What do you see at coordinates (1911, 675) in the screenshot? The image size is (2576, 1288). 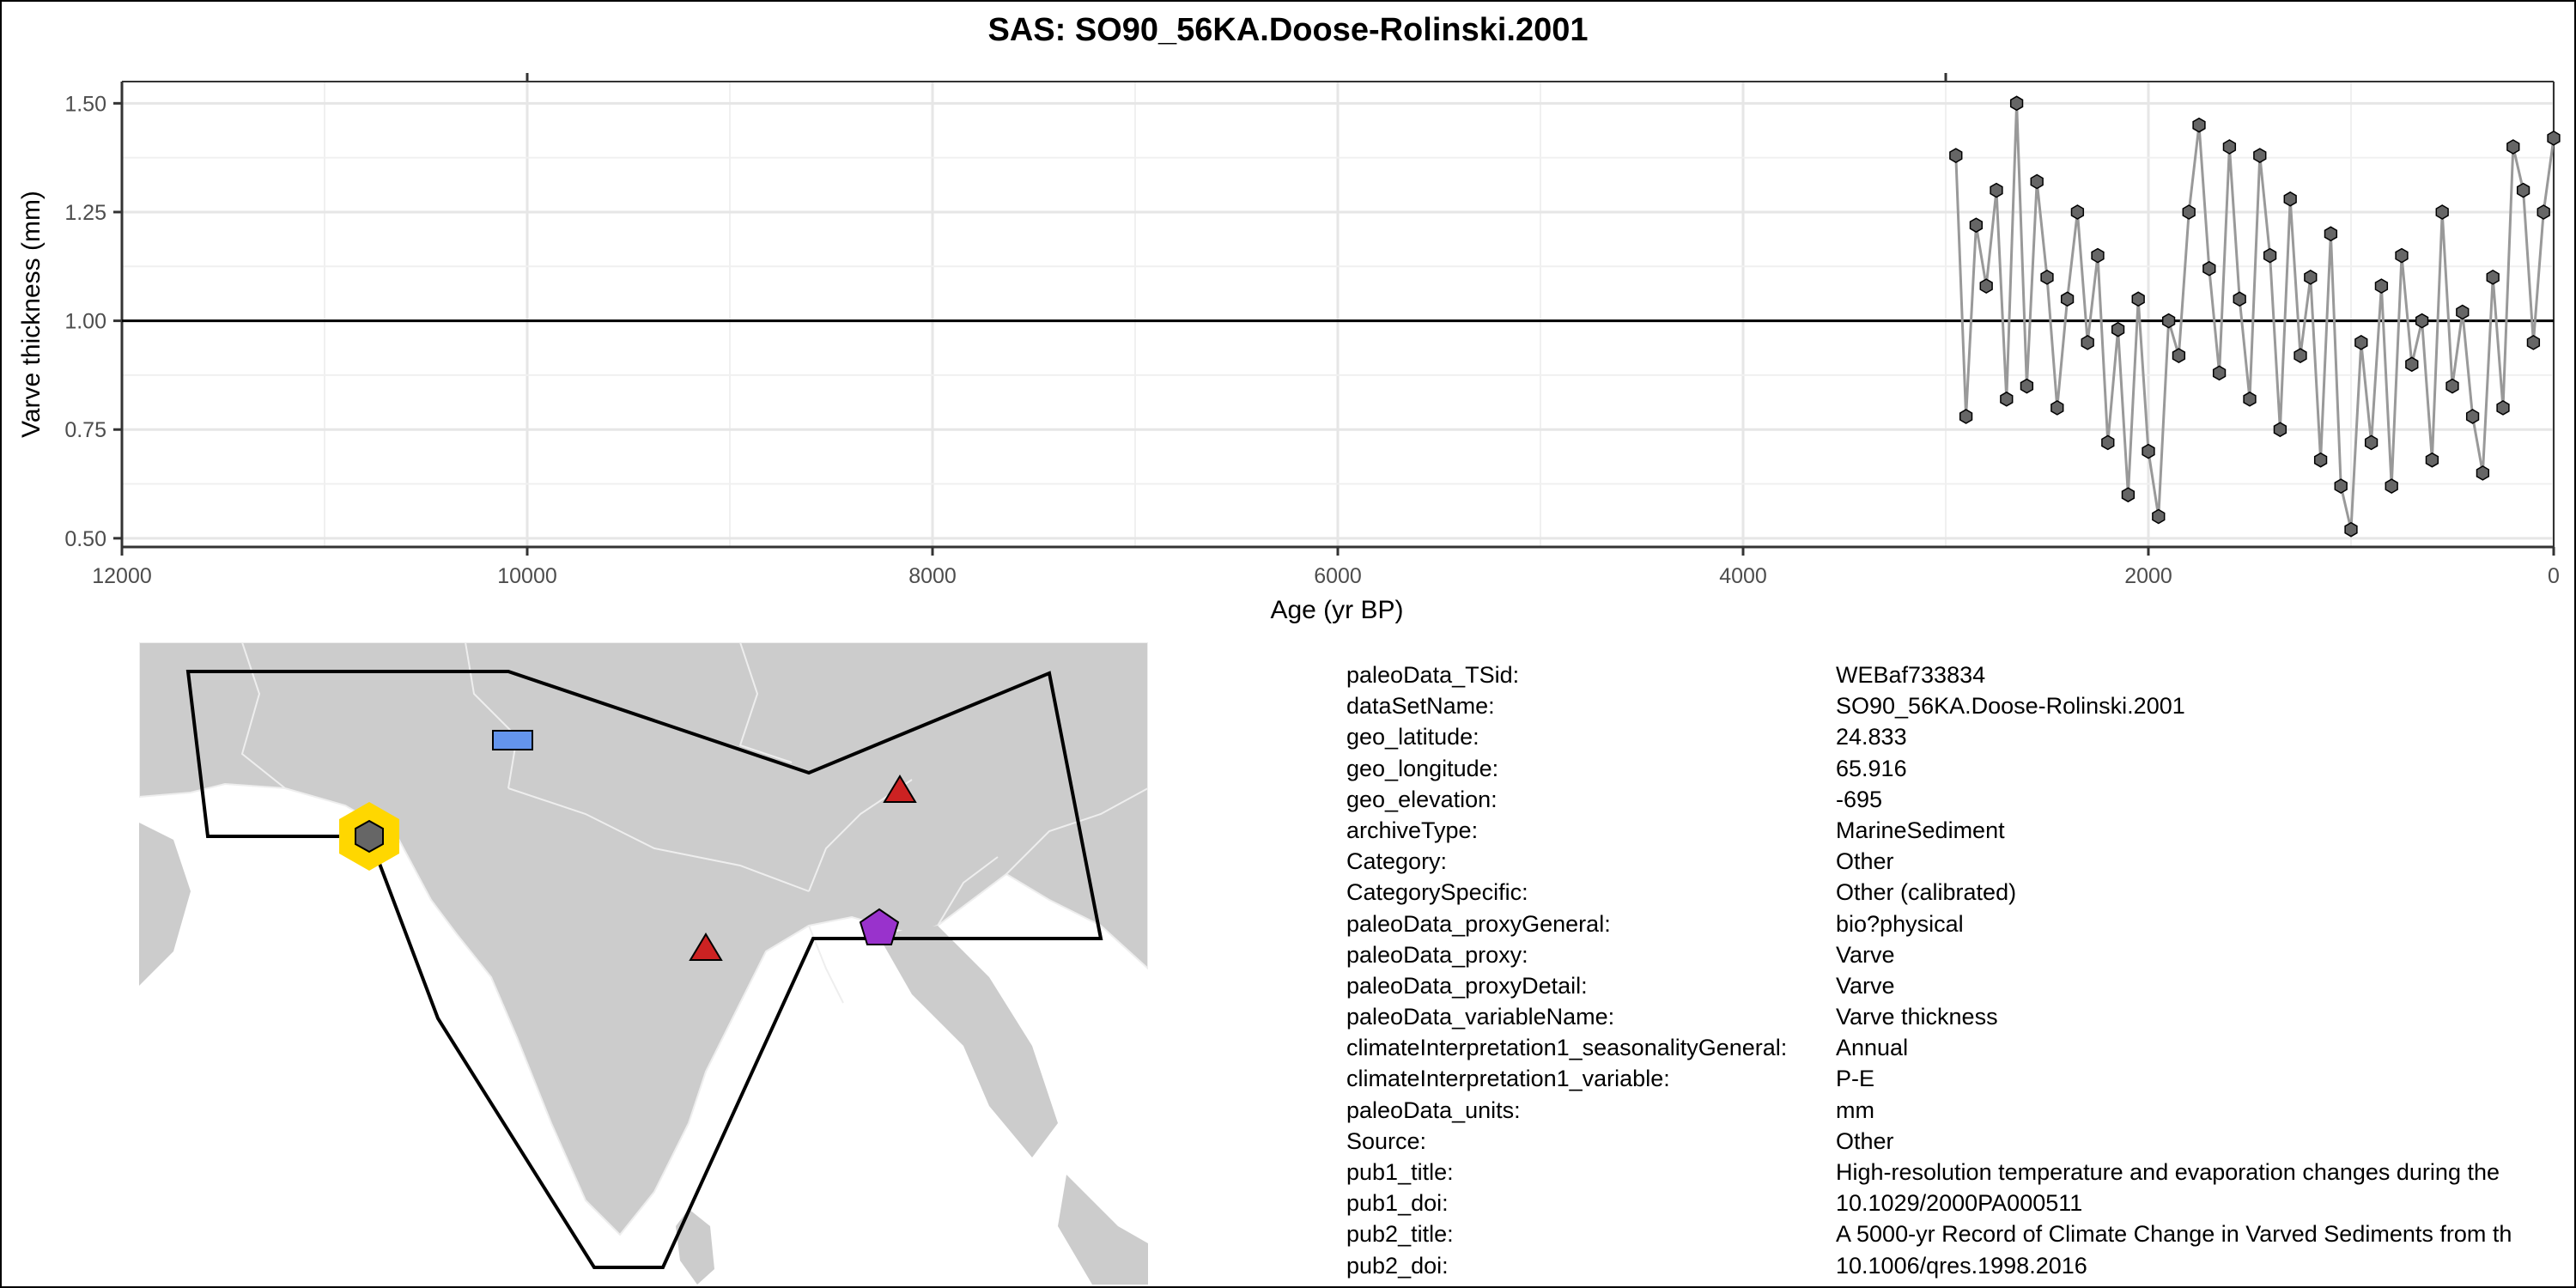 I see `metadata-value: WEBaf733834` at bounding box center [1911, 675].